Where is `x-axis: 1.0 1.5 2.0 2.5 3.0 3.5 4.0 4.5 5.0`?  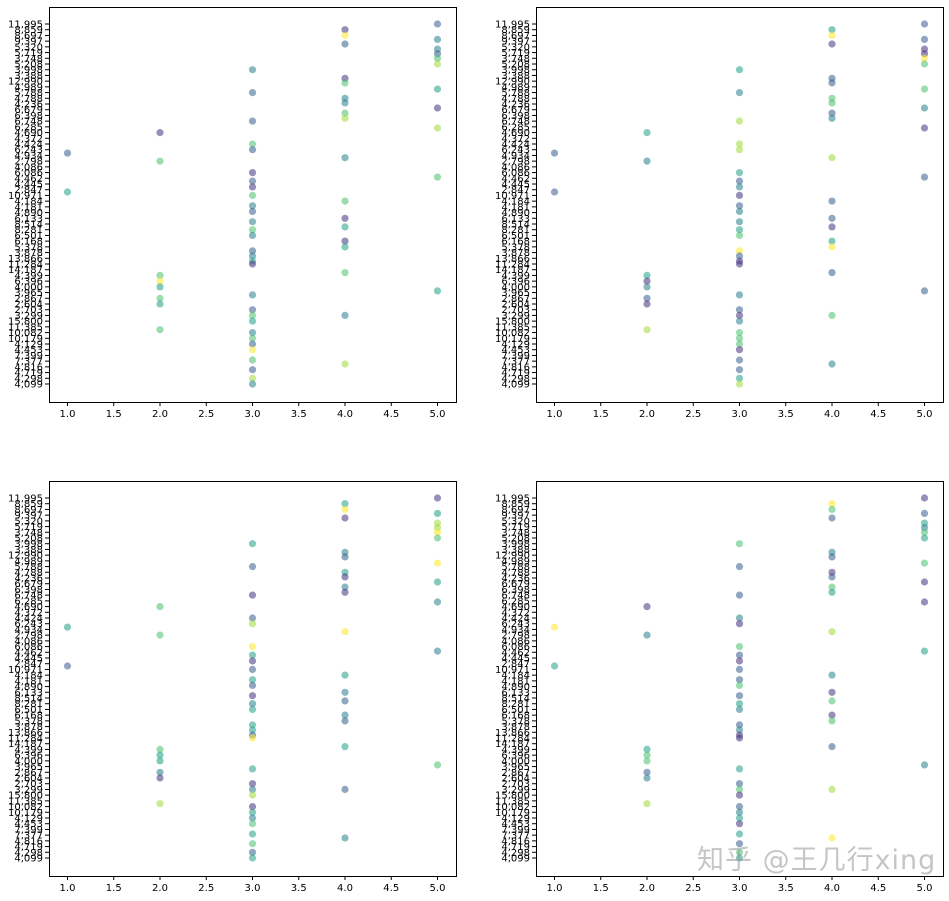 x-axis: 1.0 1.5 2.0 2.5 3.0 3.5 4.0 4.5 5.0 is located at coordinates (252, 885).